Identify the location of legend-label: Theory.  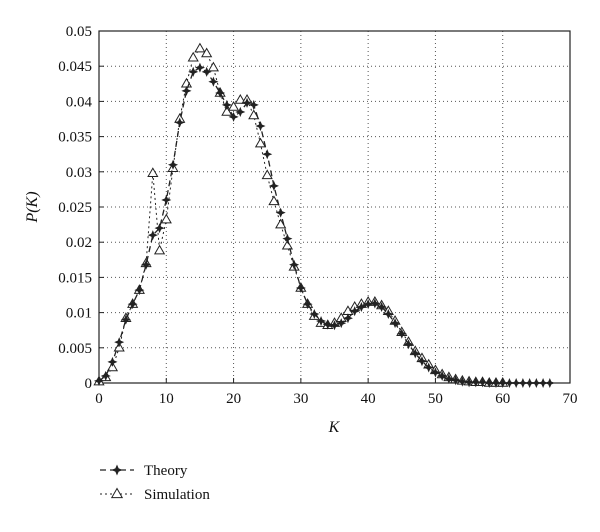
(166, 471).